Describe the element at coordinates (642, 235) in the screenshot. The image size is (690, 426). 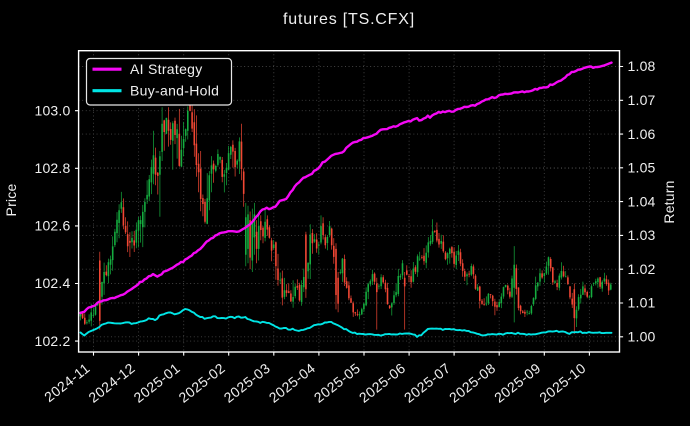
I see `svg-text: 1.03` at that location.